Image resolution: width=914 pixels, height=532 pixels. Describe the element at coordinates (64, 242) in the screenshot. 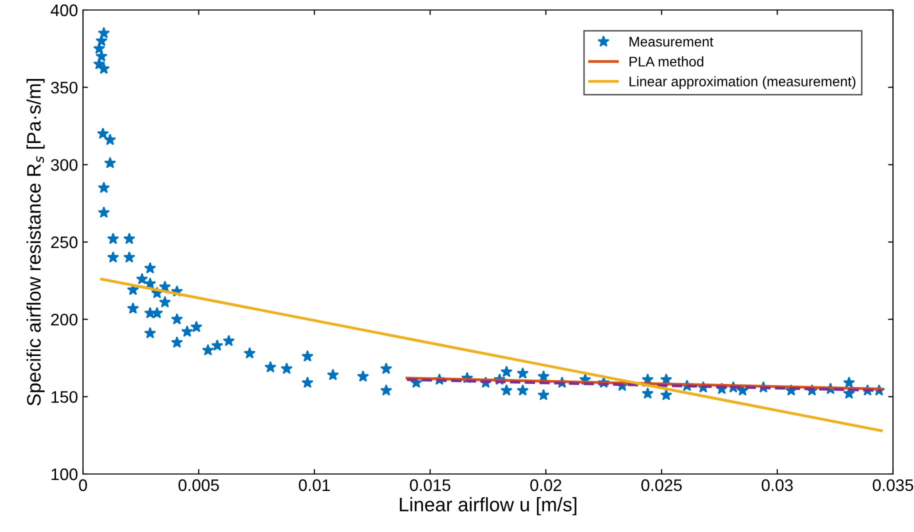

I see `y-tick-label: 250` at that location.